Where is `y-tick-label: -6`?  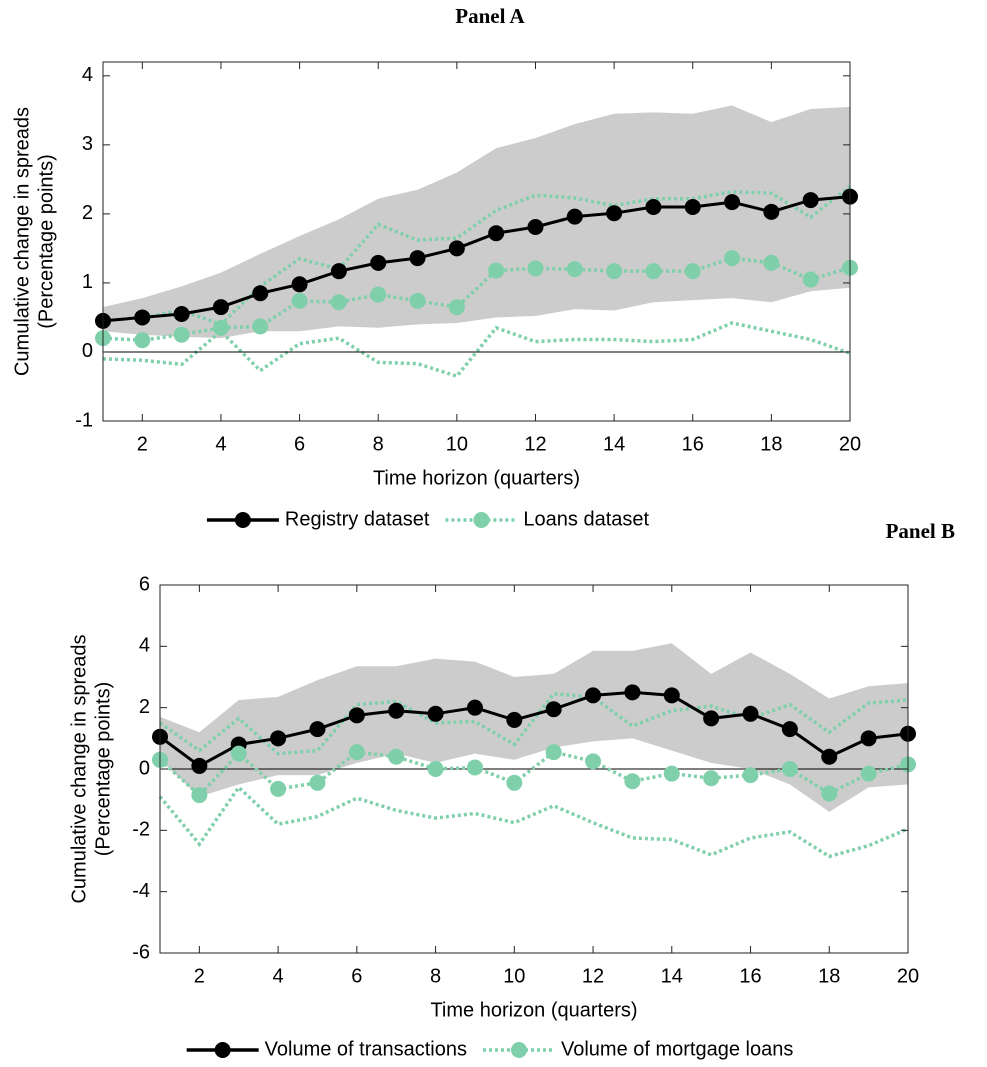 y-tick-label: -6 is located at coordinates (141, 952).